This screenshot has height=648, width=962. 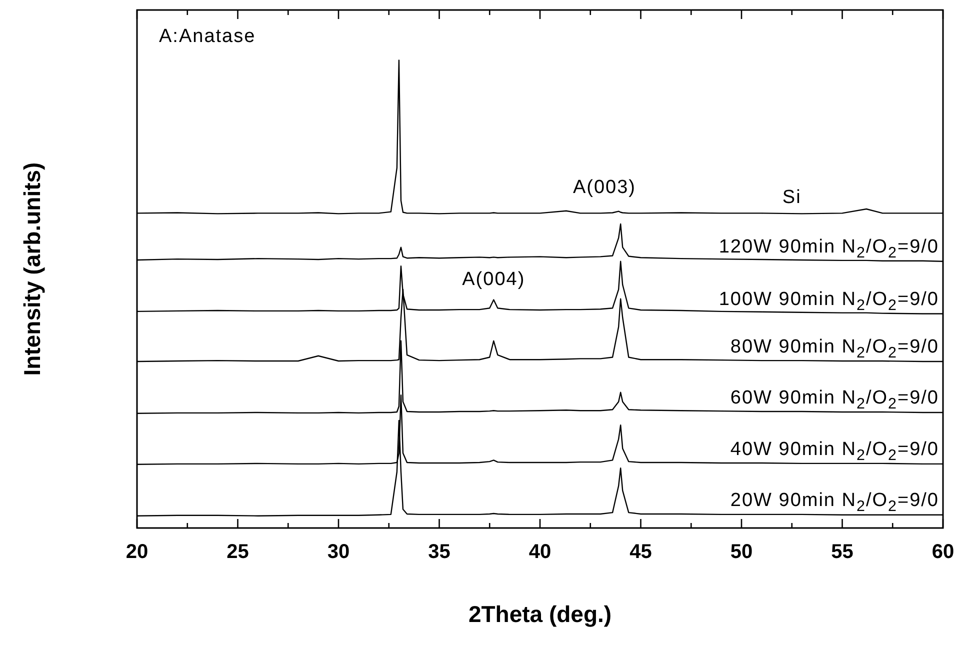 I want to click on annotation: A(003), so click(x=604, y=187).